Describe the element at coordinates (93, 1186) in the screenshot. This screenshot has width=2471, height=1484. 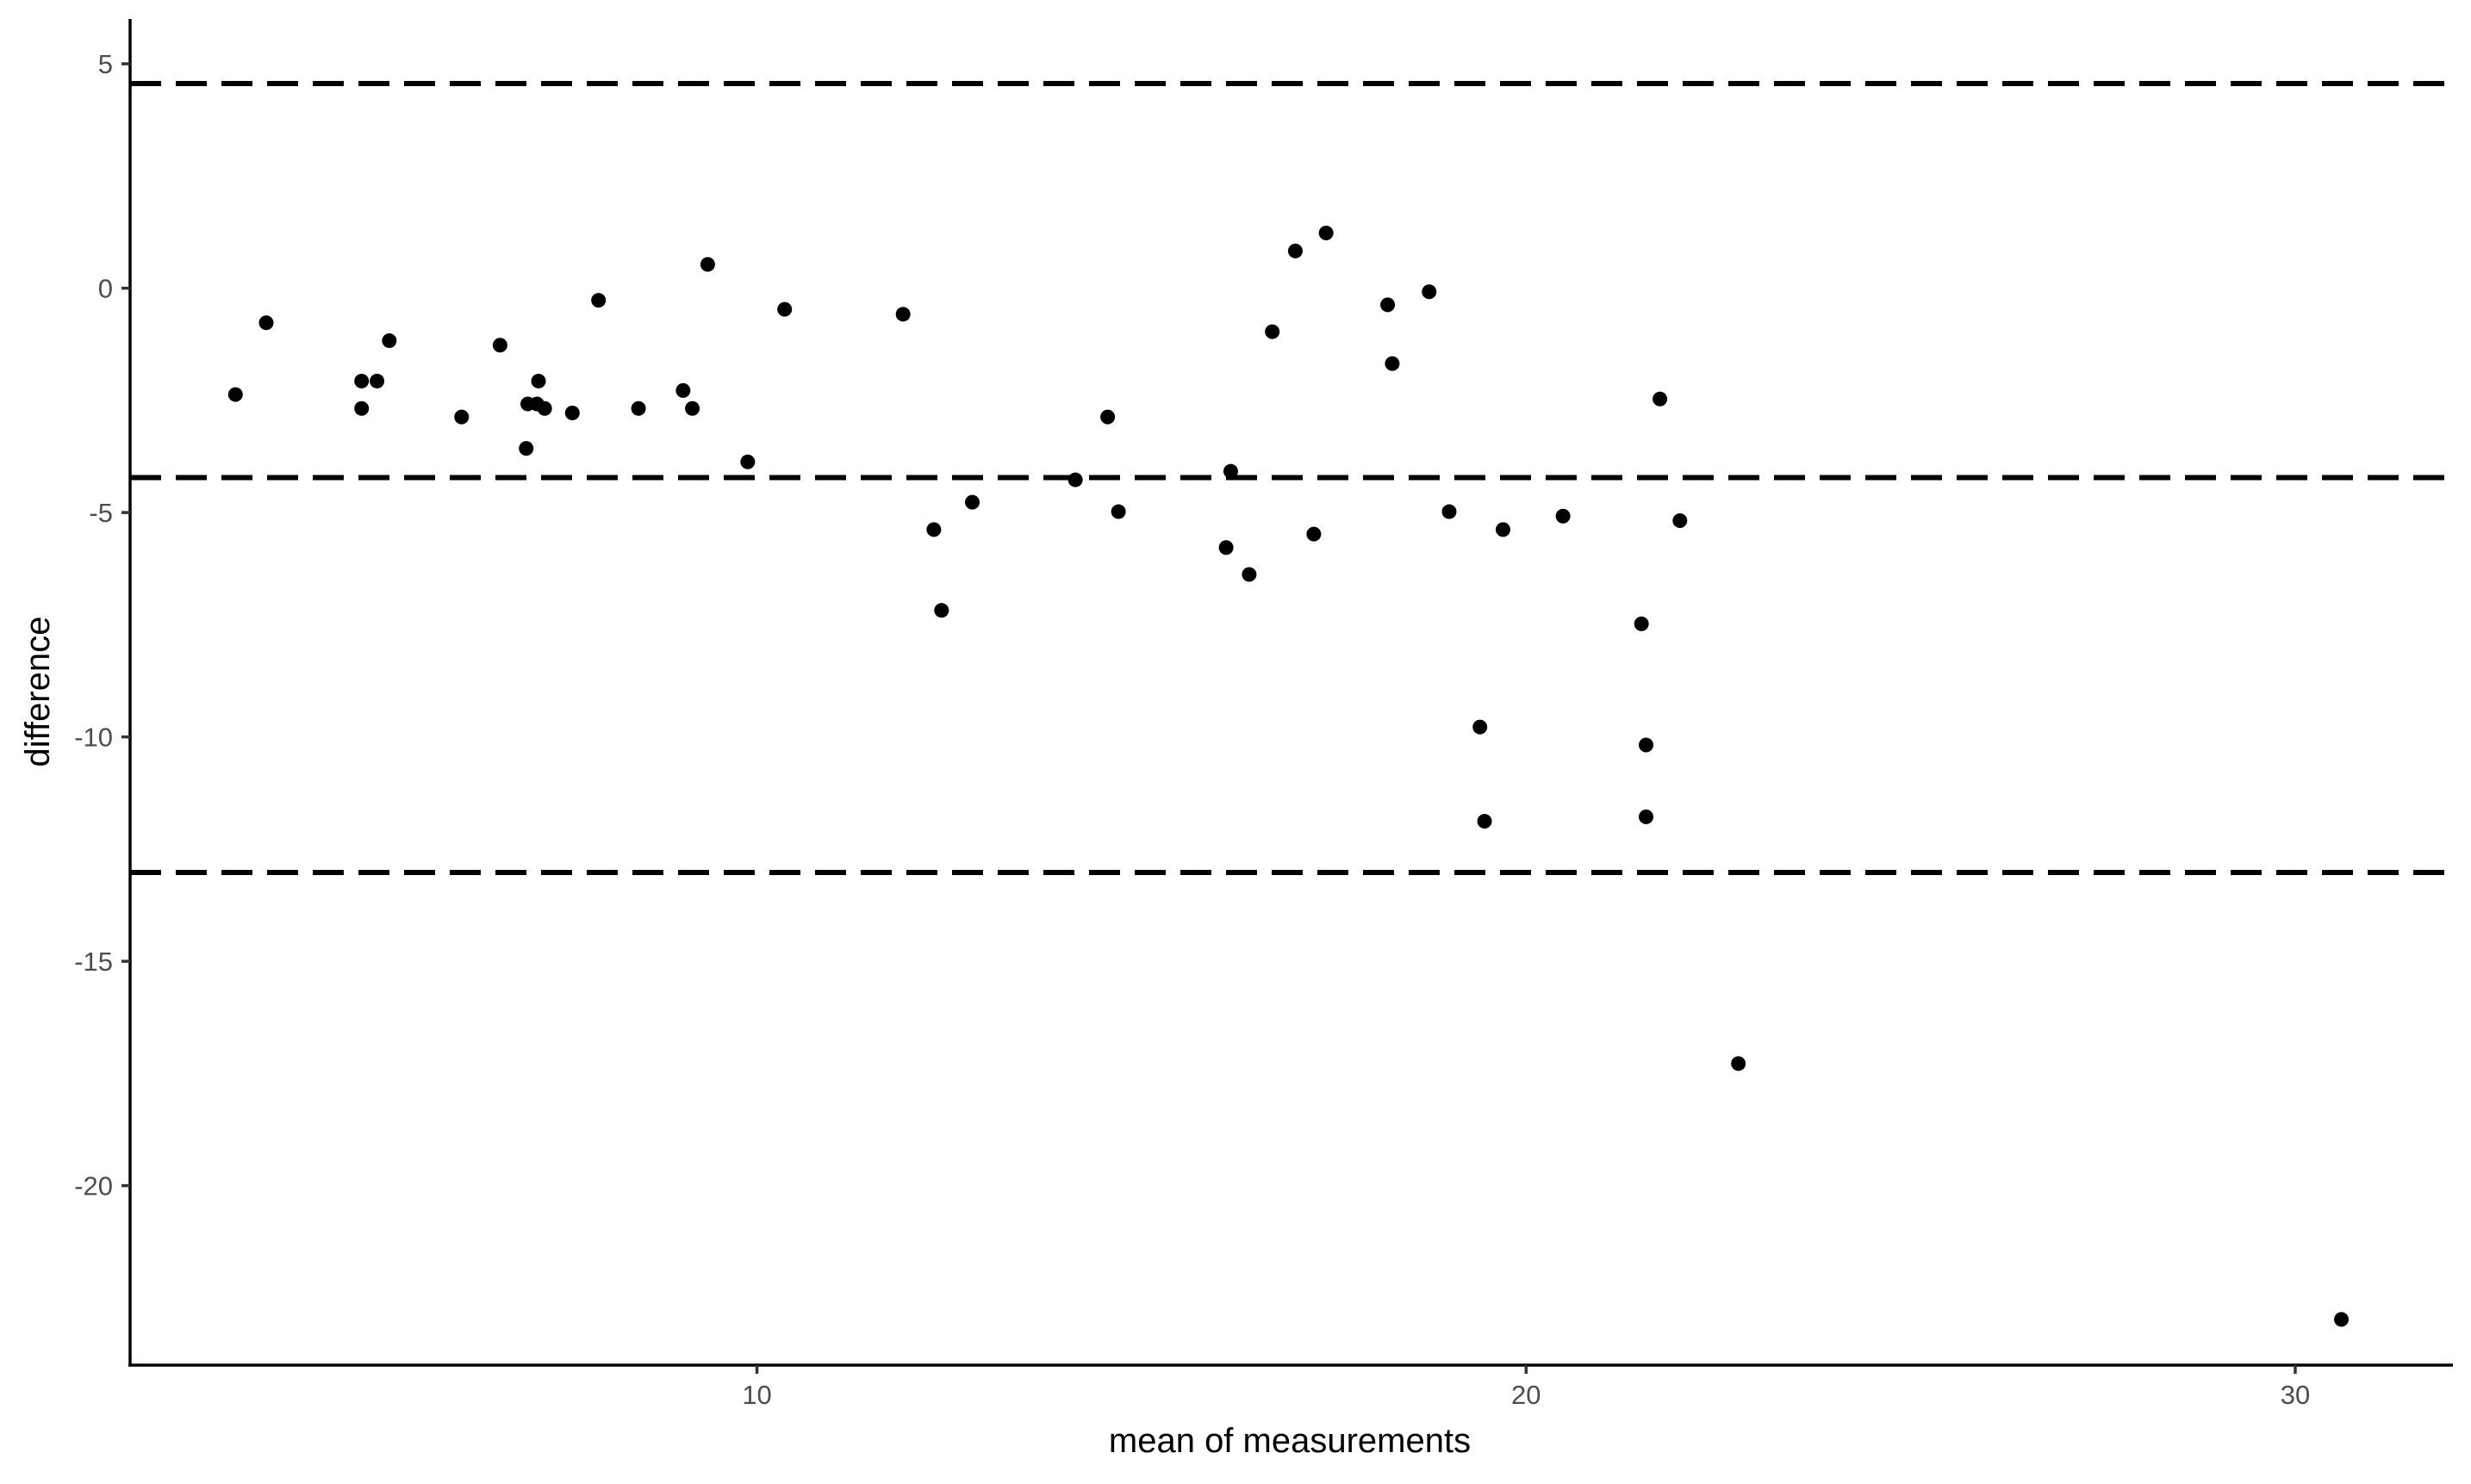
I see `y-tick-label: -20` at that location.